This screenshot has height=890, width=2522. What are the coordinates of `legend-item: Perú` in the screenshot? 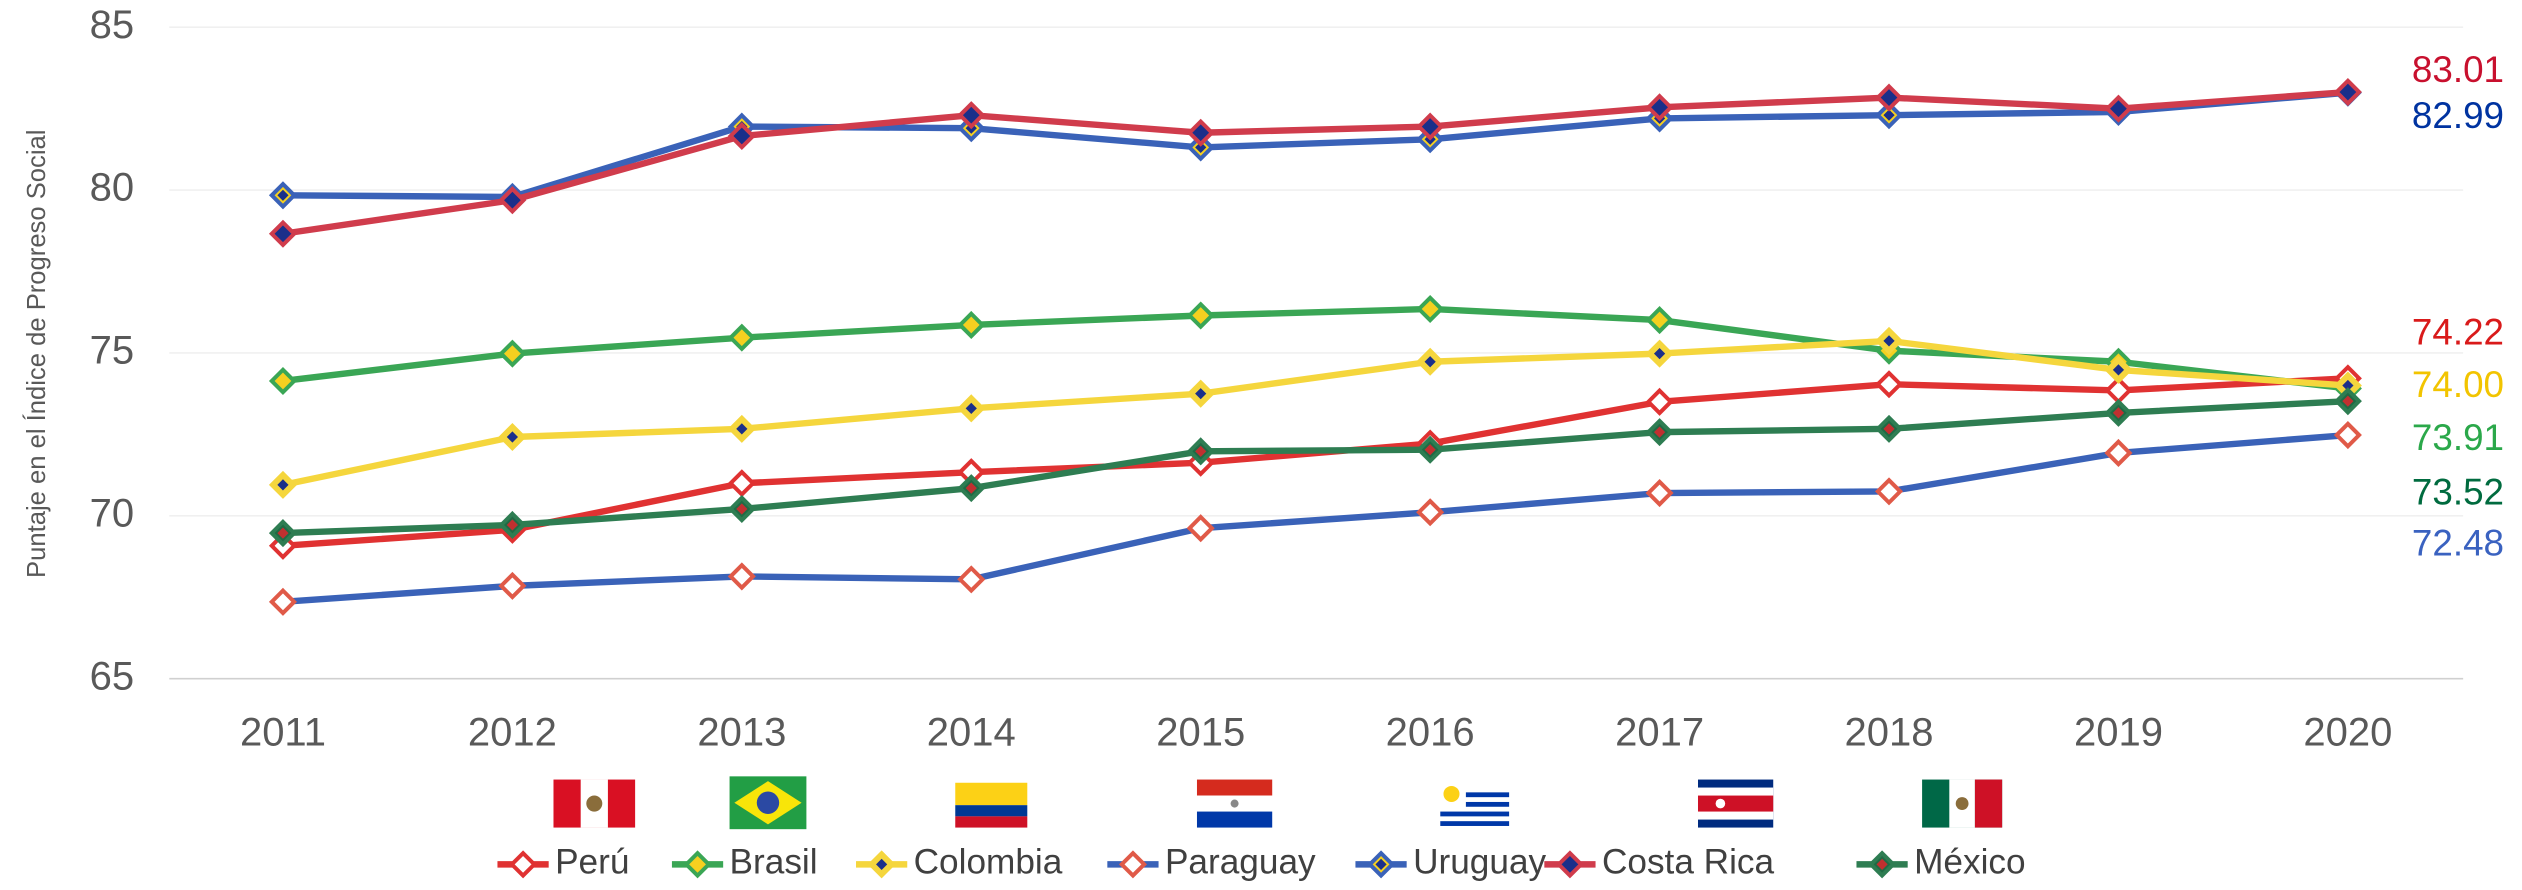 It's located at (563, 862).